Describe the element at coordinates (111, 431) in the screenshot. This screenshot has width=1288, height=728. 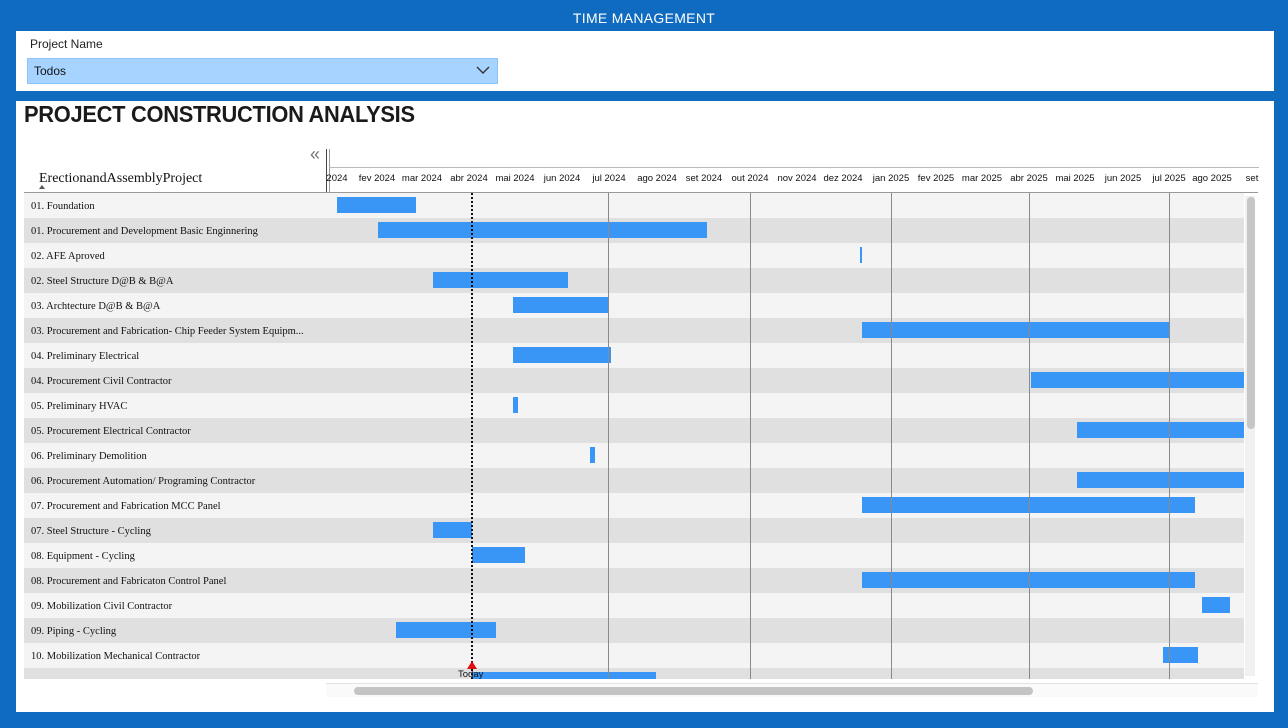
I see `row-label: 05. Procurement Electrical Contractor` at that location.